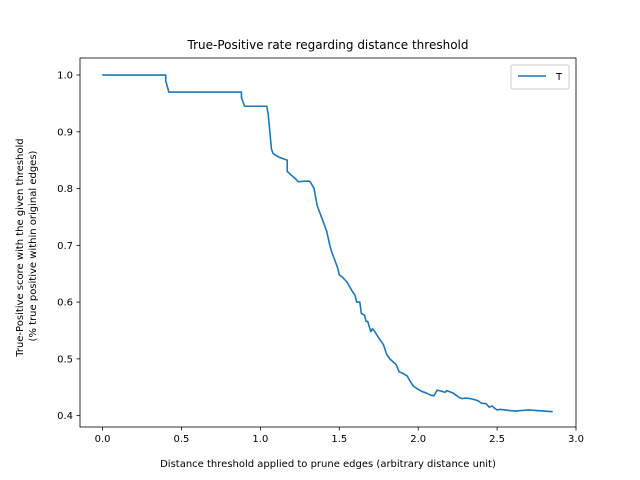 This screenshot has width=640, height=480. Describe the element at coordinates (559, 77) in the screenshot. I see `legend-label: T` at that location.